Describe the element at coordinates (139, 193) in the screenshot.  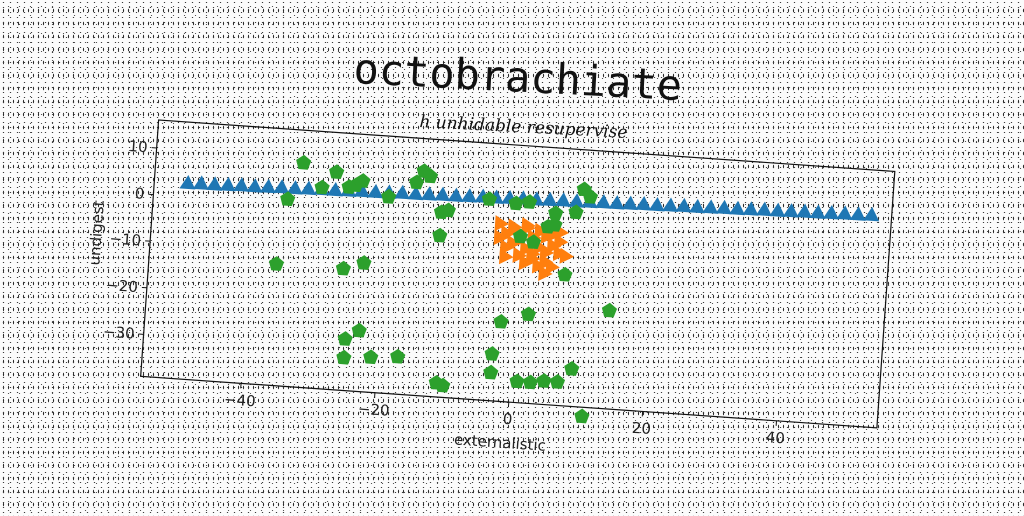
I see `y-tick-label: 0` at that location.